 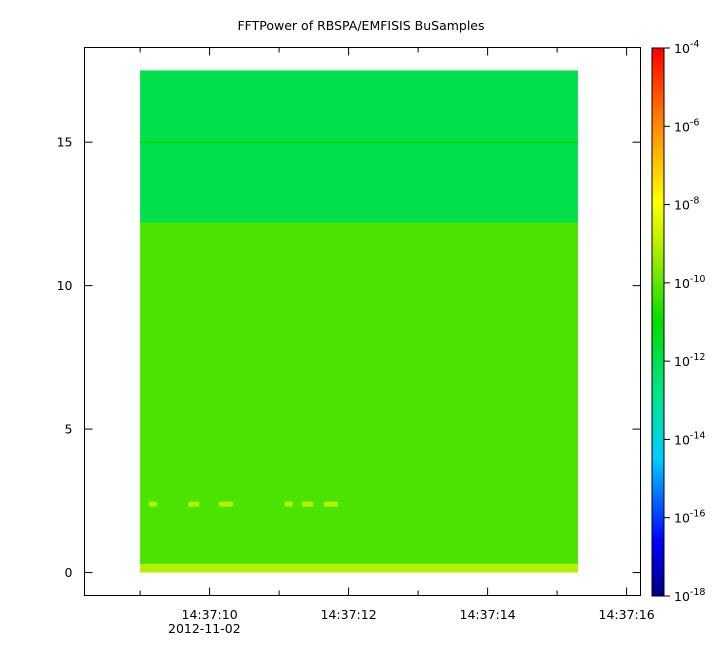 What do you see at coordinates (686, 47) in the screenshot?
I see `colorbar-tick-label: 10⁻⁴` at bounding box center [686, 47].